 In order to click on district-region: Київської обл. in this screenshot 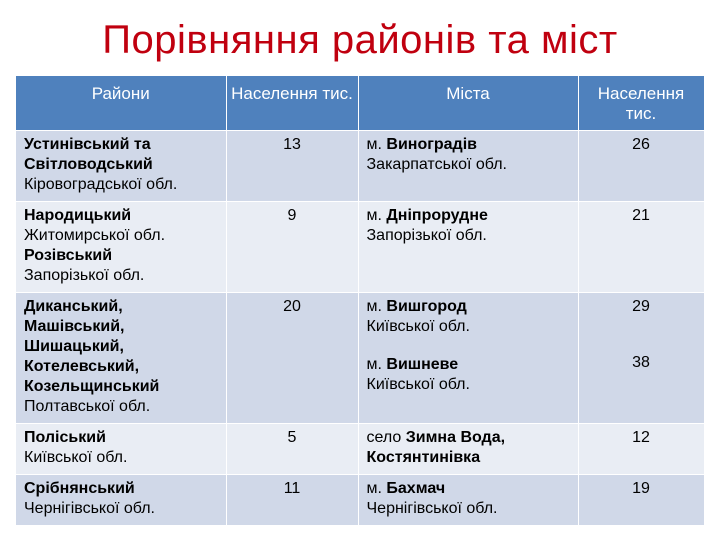, I will do `click(76, 457)`.